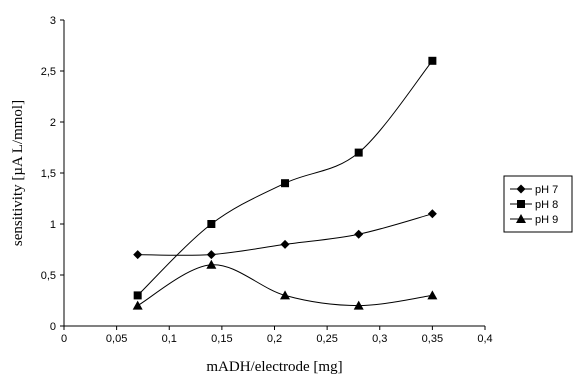 The width and height of the screenshot is (582, 376). I want to click on y-tick-label: 0,5, so click(48, 276).